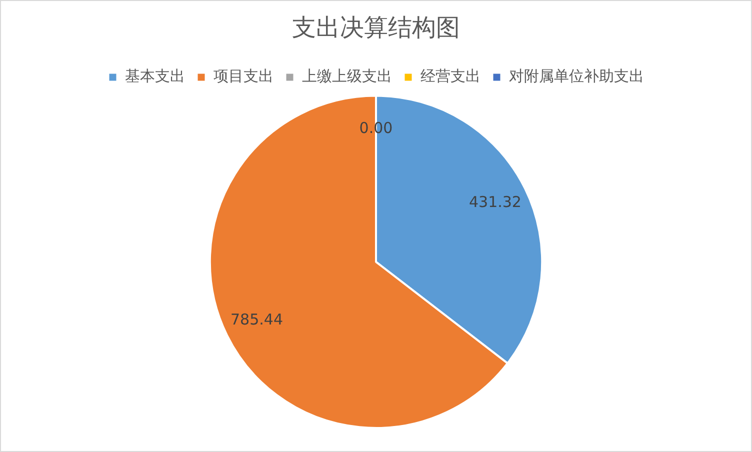  Describe the element at coordinates (257, 319) in the screenshot. I see `data-label: 785.44` at that location.